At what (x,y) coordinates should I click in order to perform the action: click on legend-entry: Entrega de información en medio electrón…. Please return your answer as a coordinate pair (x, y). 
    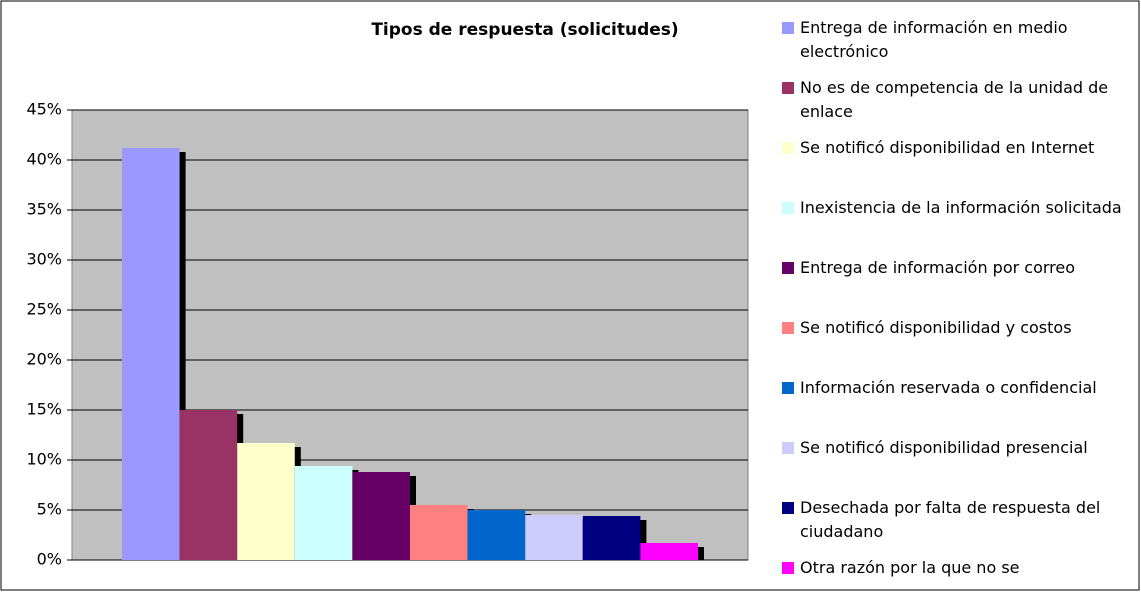
    Looking at the image, I should click on (956, 40).